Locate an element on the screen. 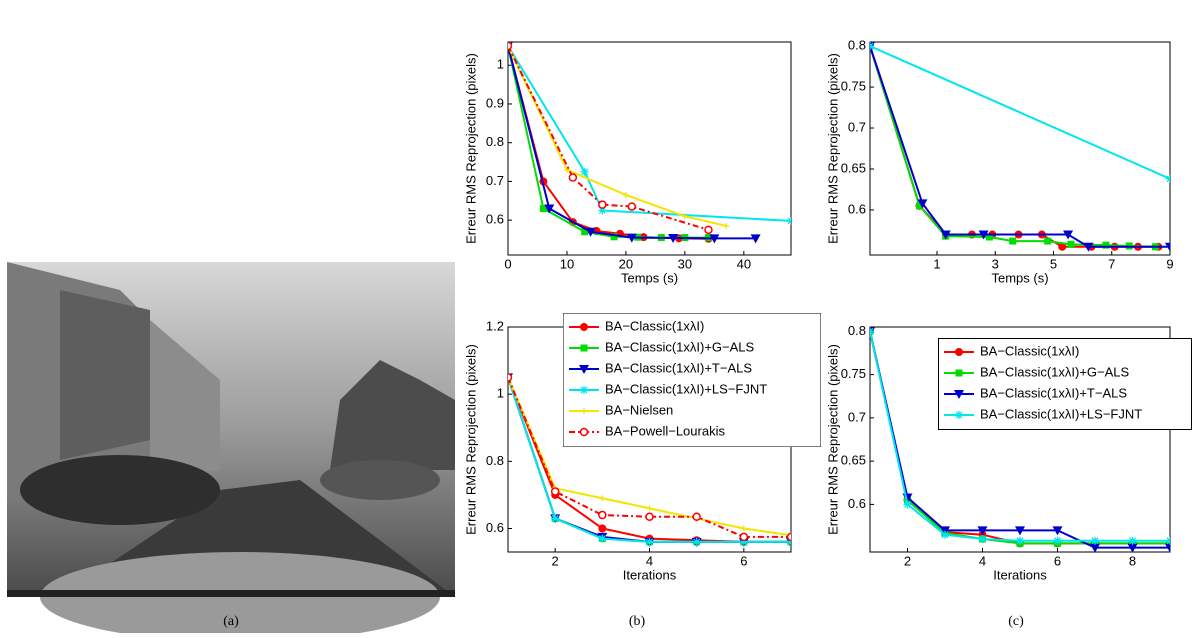 This screenshot has height=638, width=1201. legend-label: BA−Nielsen is located at coordinates (639, 409).